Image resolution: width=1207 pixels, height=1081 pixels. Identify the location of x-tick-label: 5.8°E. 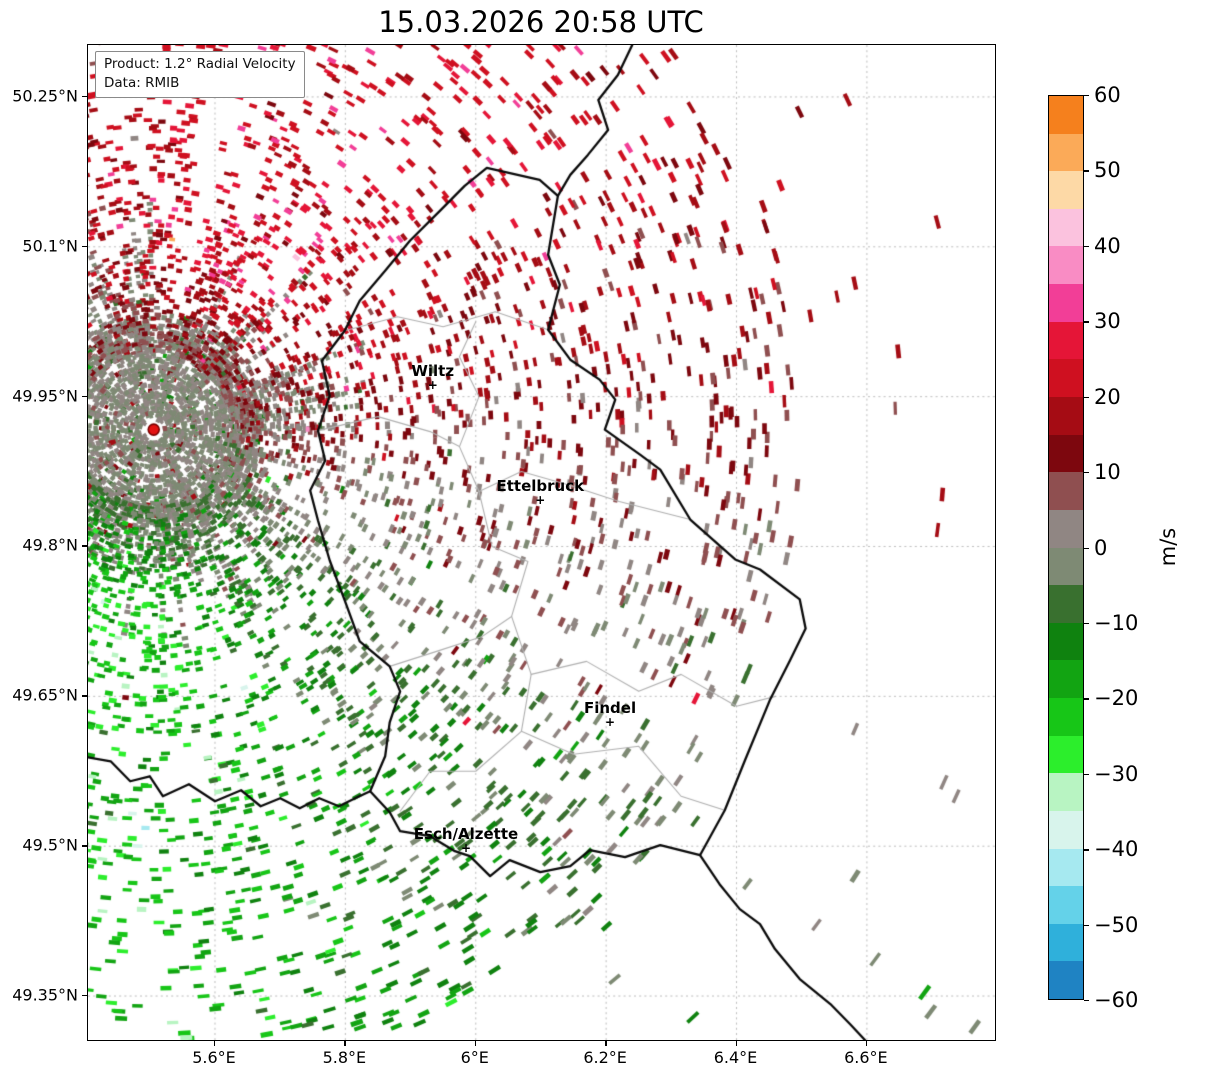
(344, 1057).